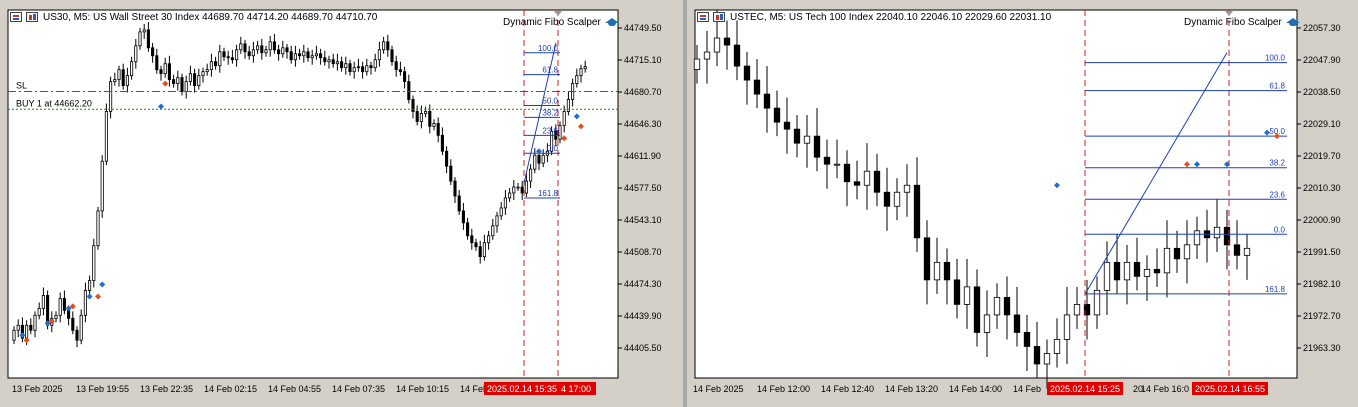 This screenshot has height=407, width=1358. What do you see at coordinates (550, 70) in the screenshot?
I see `fibo-level-label: 61.8` at bounding box center [550, 70].